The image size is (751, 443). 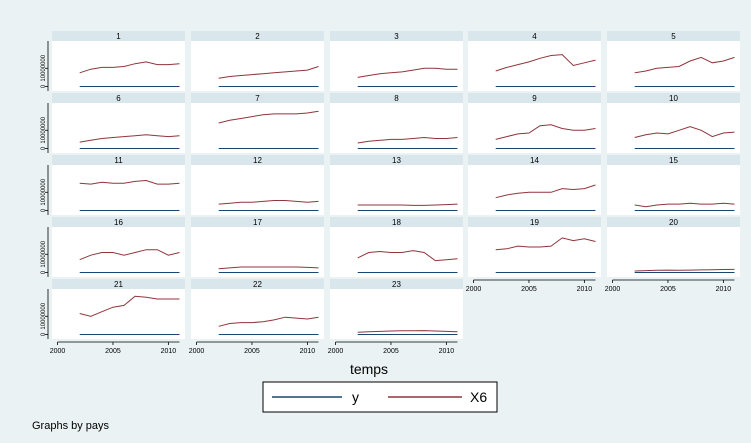 I want to click on panel-title-14: 14, so click(x=534, y=160).